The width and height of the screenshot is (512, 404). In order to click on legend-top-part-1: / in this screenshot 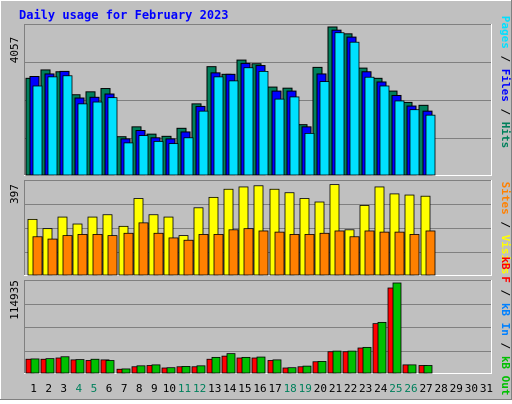, I will do `click(505, 59)`.